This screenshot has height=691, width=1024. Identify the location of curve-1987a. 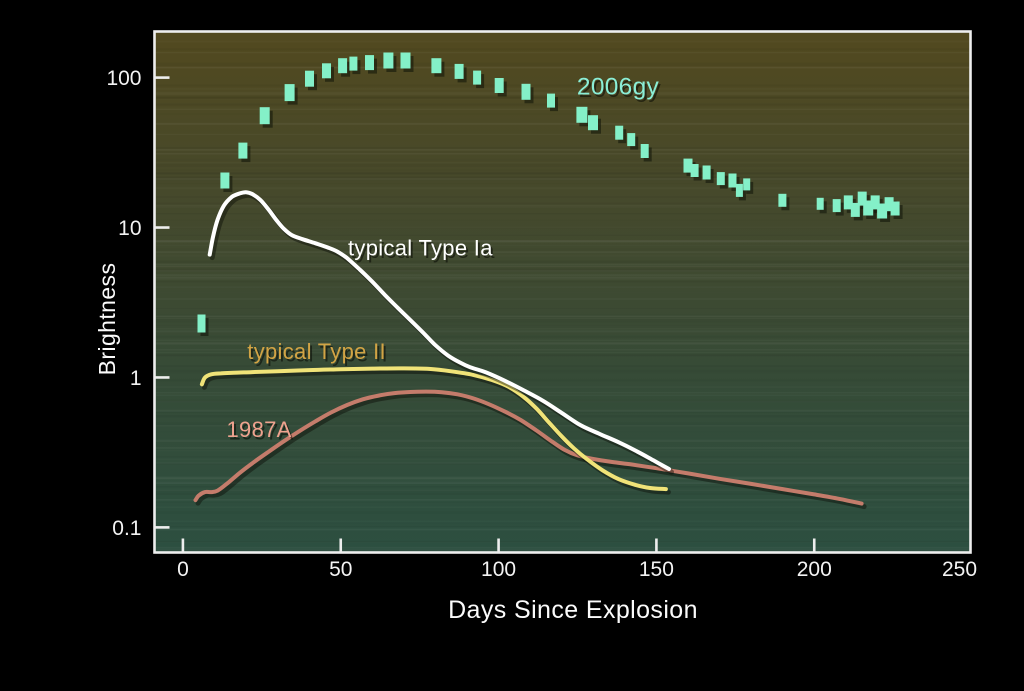
(528, 447).